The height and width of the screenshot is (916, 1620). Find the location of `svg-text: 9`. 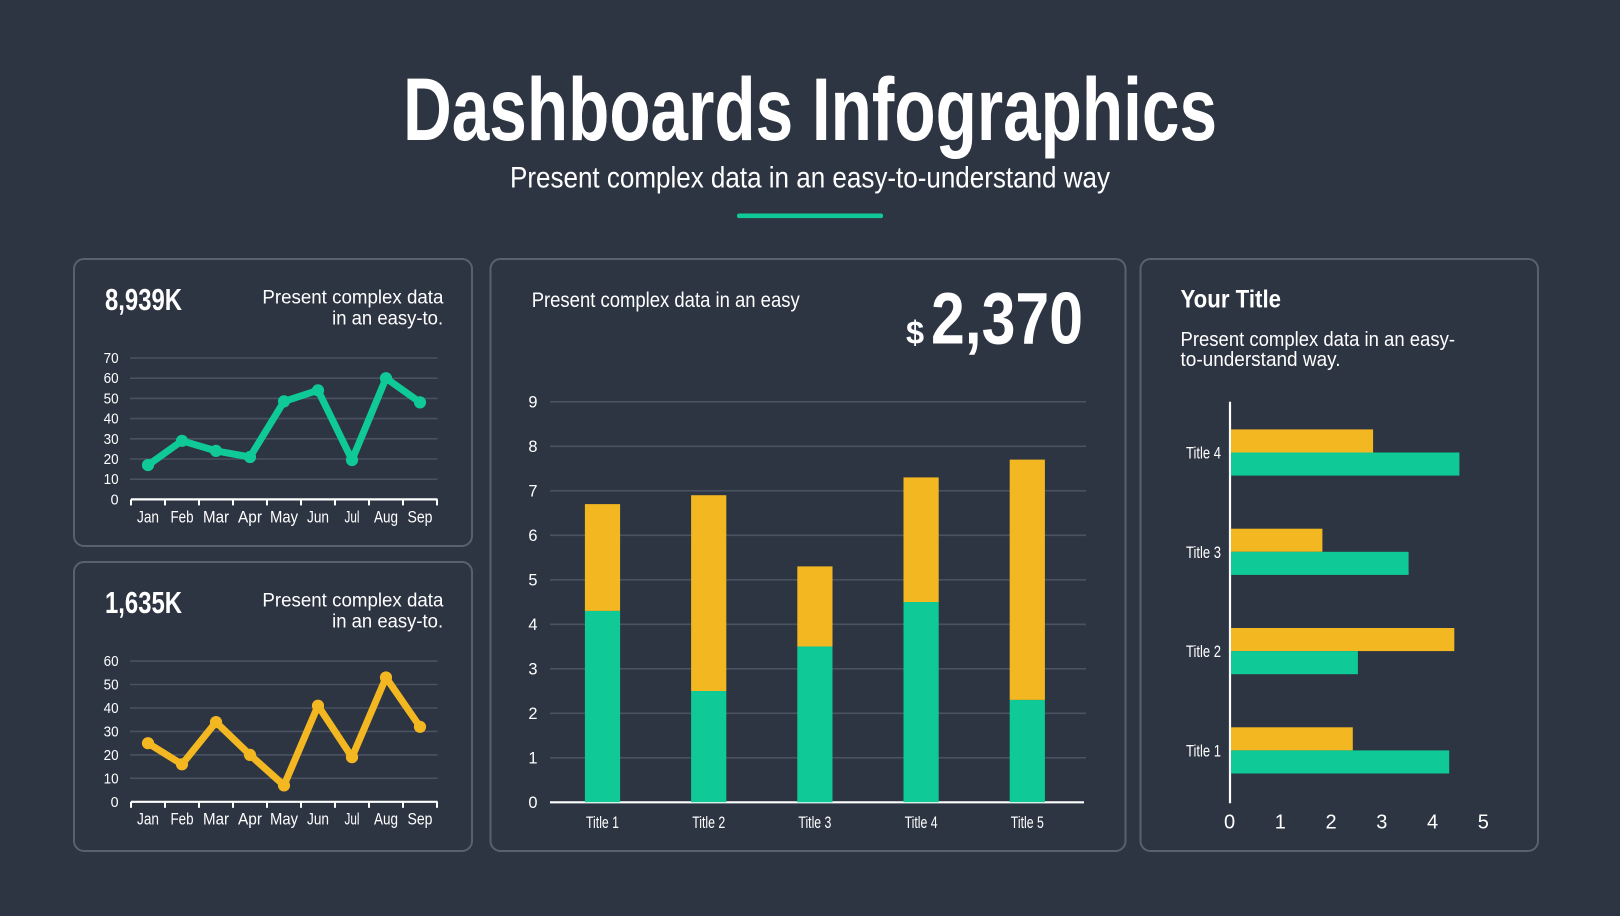

svg-text: 9 is located at coordinates (532, 403).